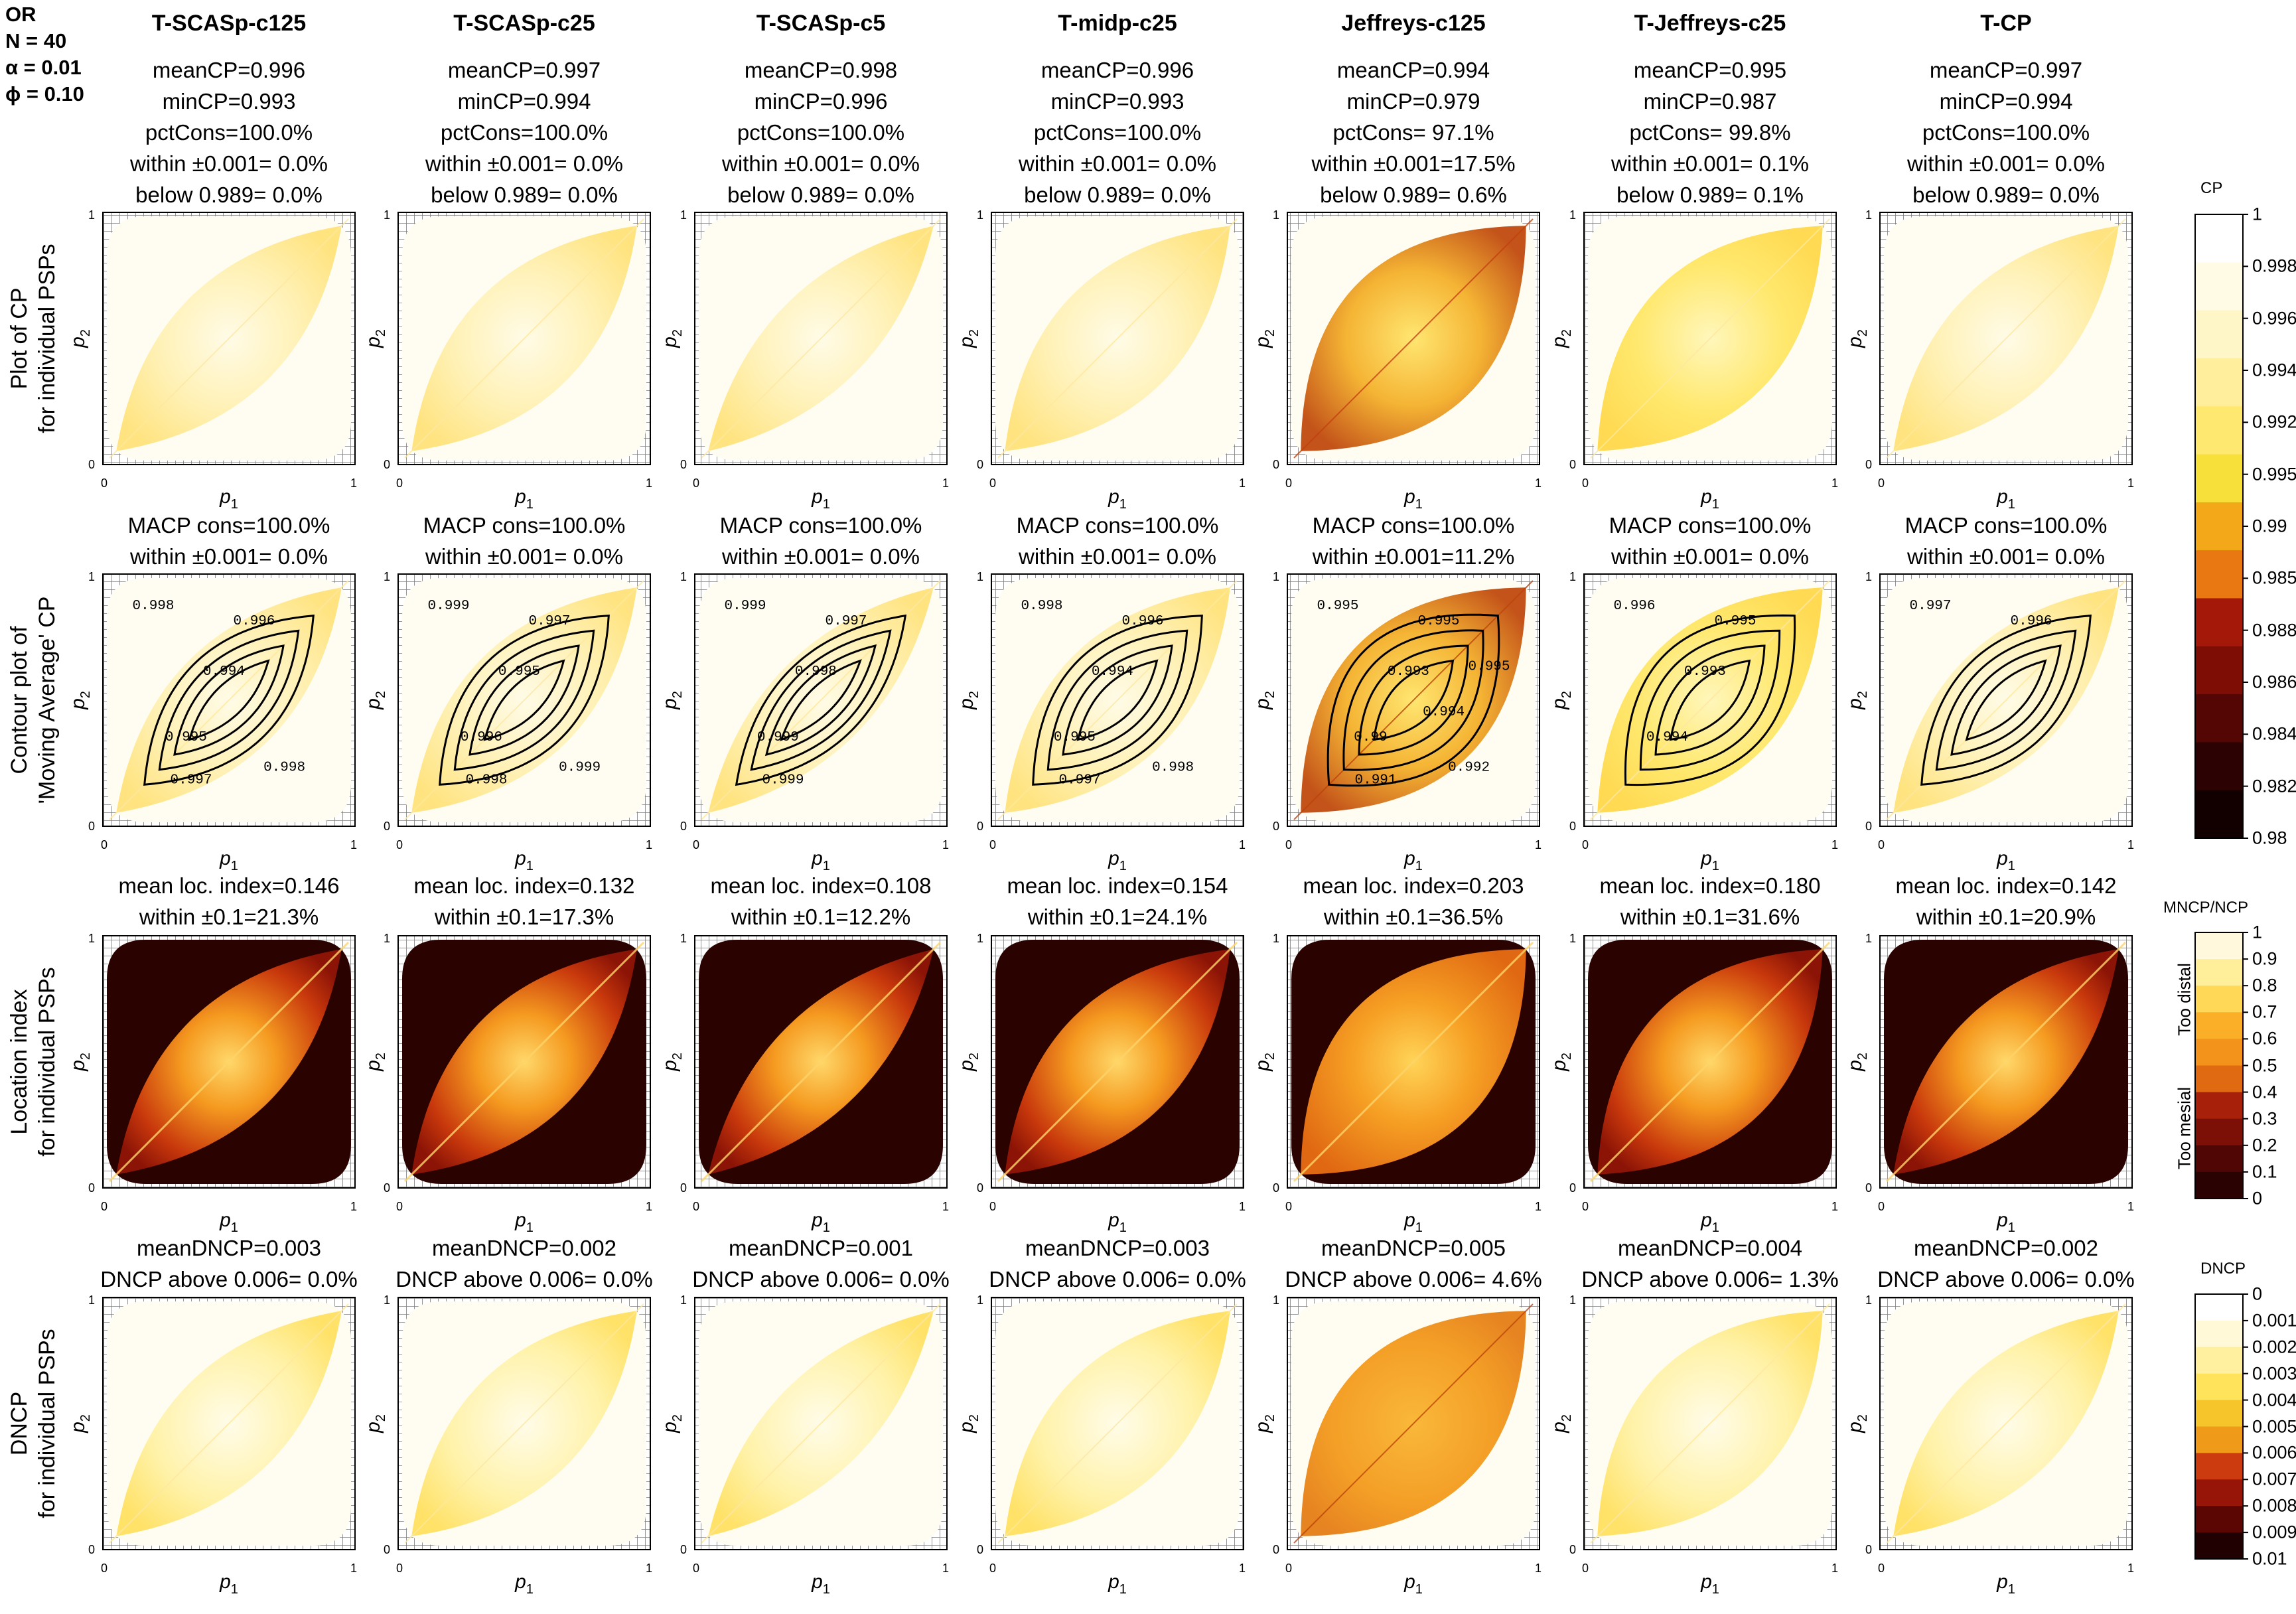 The width and height of the screenshot is (2296, 1614). Describe the element at coordinates (821, 1279) in the screenshot. I see `dncp-line-2: DNCP above 0.006= 0.0%` at that location.